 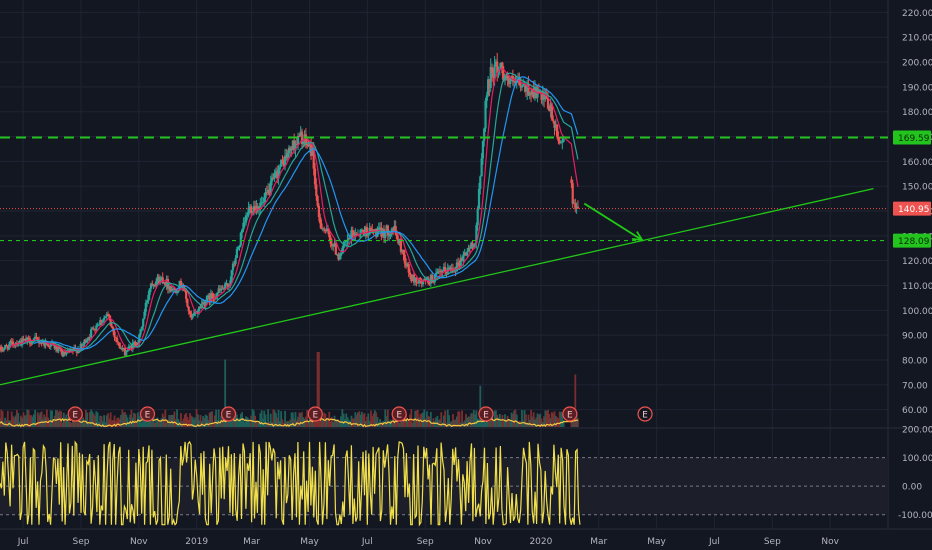 I want to click on time-tick-label: Mar, so click(x=251, y=542).